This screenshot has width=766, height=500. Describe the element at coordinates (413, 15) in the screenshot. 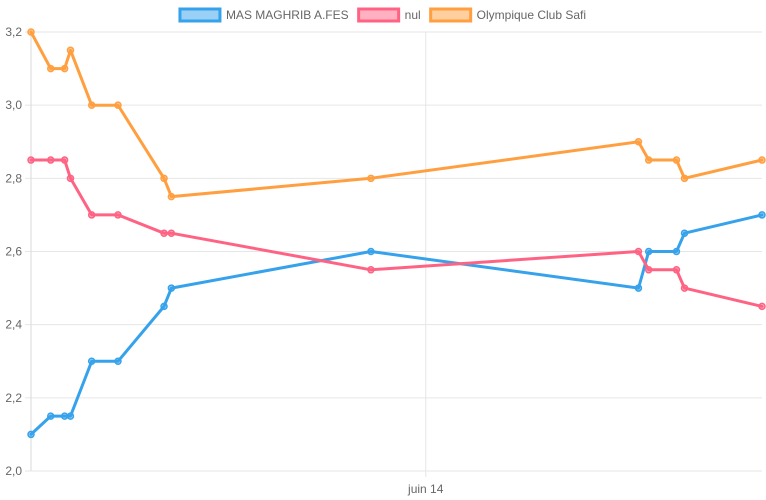

I see `legend-label: nul` at that location.